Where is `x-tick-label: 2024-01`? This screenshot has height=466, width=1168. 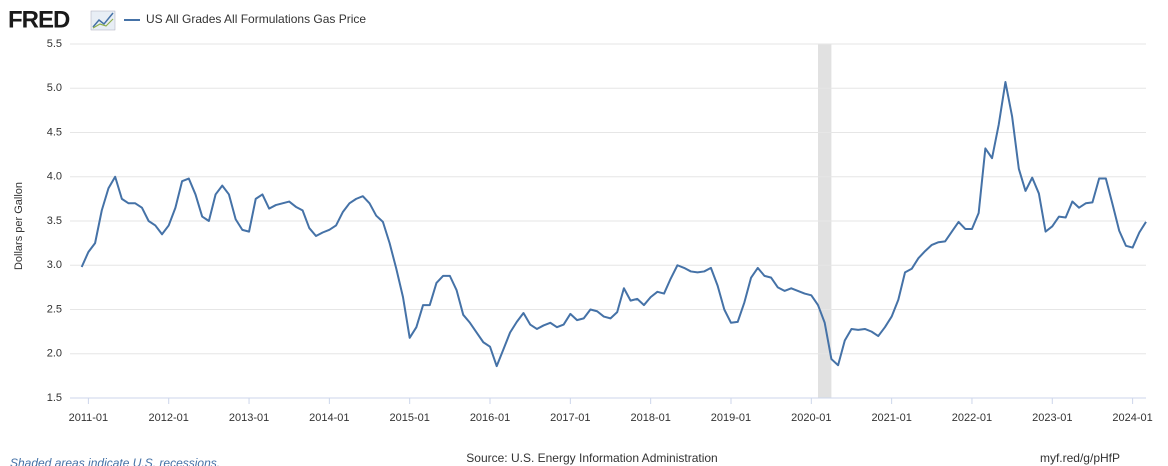 x-tick-label: 2024-01 is located at coordinates (1132, 418).